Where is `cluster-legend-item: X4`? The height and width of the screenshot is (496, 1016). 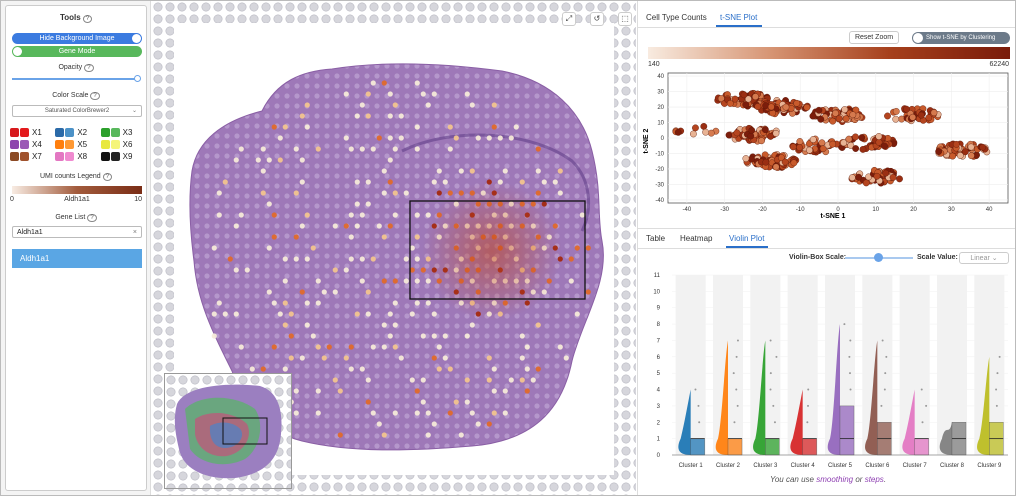
cluster-legend-item: X4 is located at coordinates (32, 144).